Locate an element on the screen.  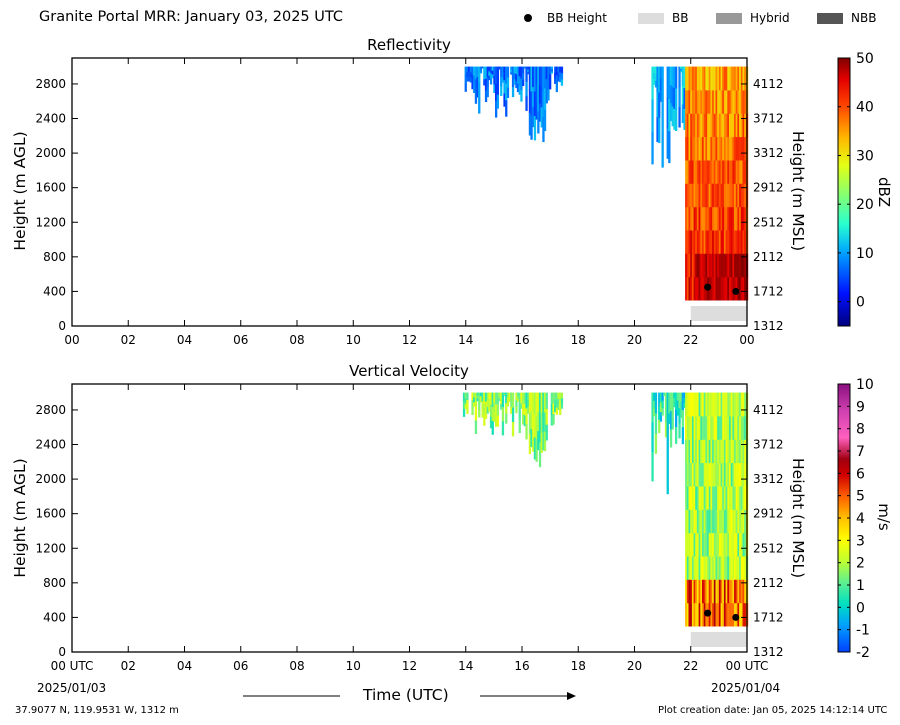
bb-height-dot-icon is located at coordinates (528, 18).